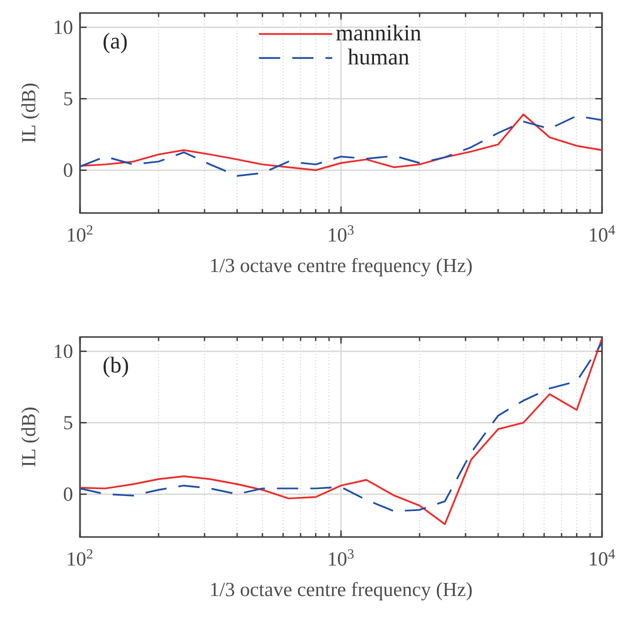  Describe the element at coordinates (115, 43) in the screenshot. I see `annotation: (a)` at that location.